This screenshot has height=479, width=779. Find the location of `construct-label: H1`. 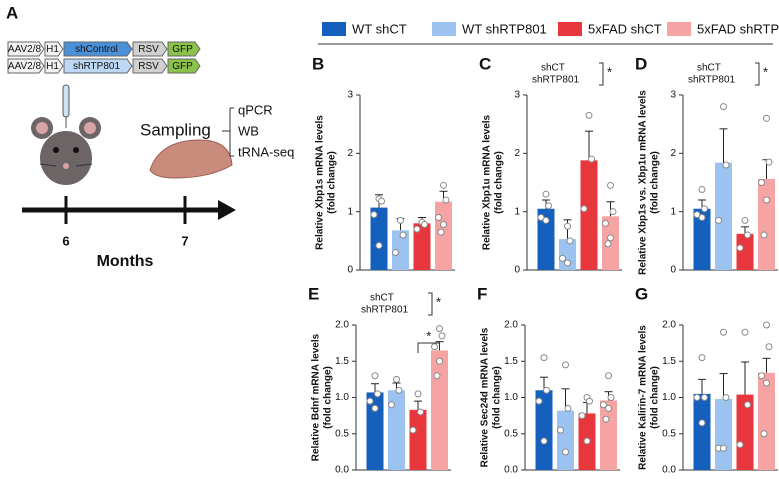

construct-label: H1 is located at coordinates (52, 49).